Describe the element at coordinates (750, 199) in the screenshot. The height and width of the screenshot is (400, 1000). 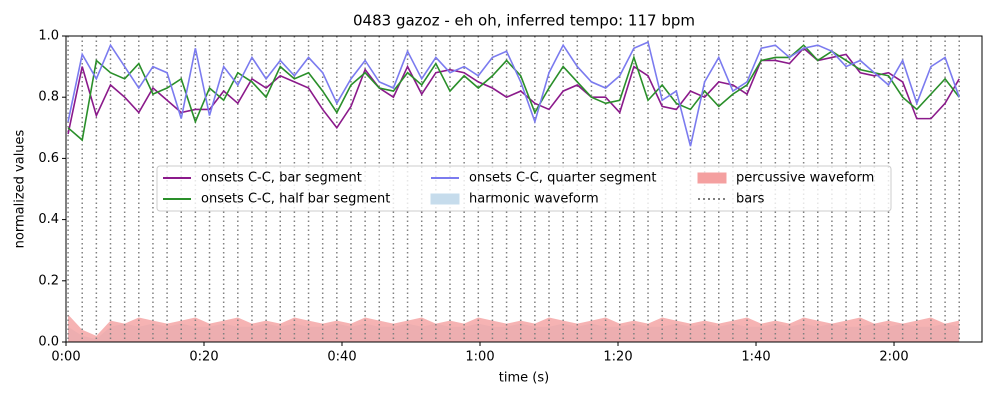
I see `legend-label: bars` at that location.